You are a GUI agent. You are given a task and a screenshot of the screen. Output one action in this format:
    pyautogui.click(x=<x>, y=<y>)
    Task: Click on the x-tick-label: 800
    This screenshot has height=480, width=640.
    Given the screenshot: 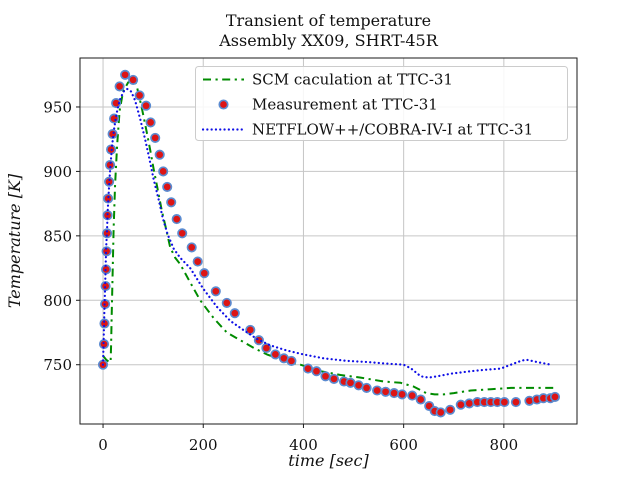 What is the action you would take?
    pyautogui.click(x=504, y=445)
    